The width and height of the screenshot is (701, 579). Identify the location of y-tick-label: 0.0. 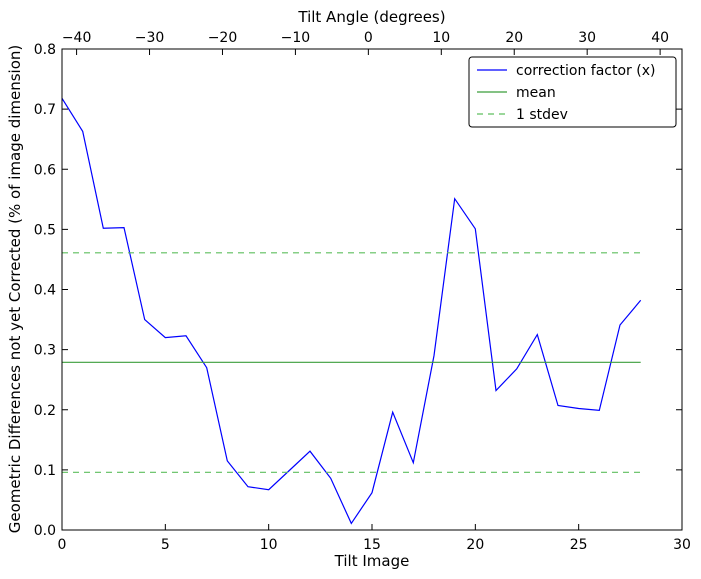
(45, 531).